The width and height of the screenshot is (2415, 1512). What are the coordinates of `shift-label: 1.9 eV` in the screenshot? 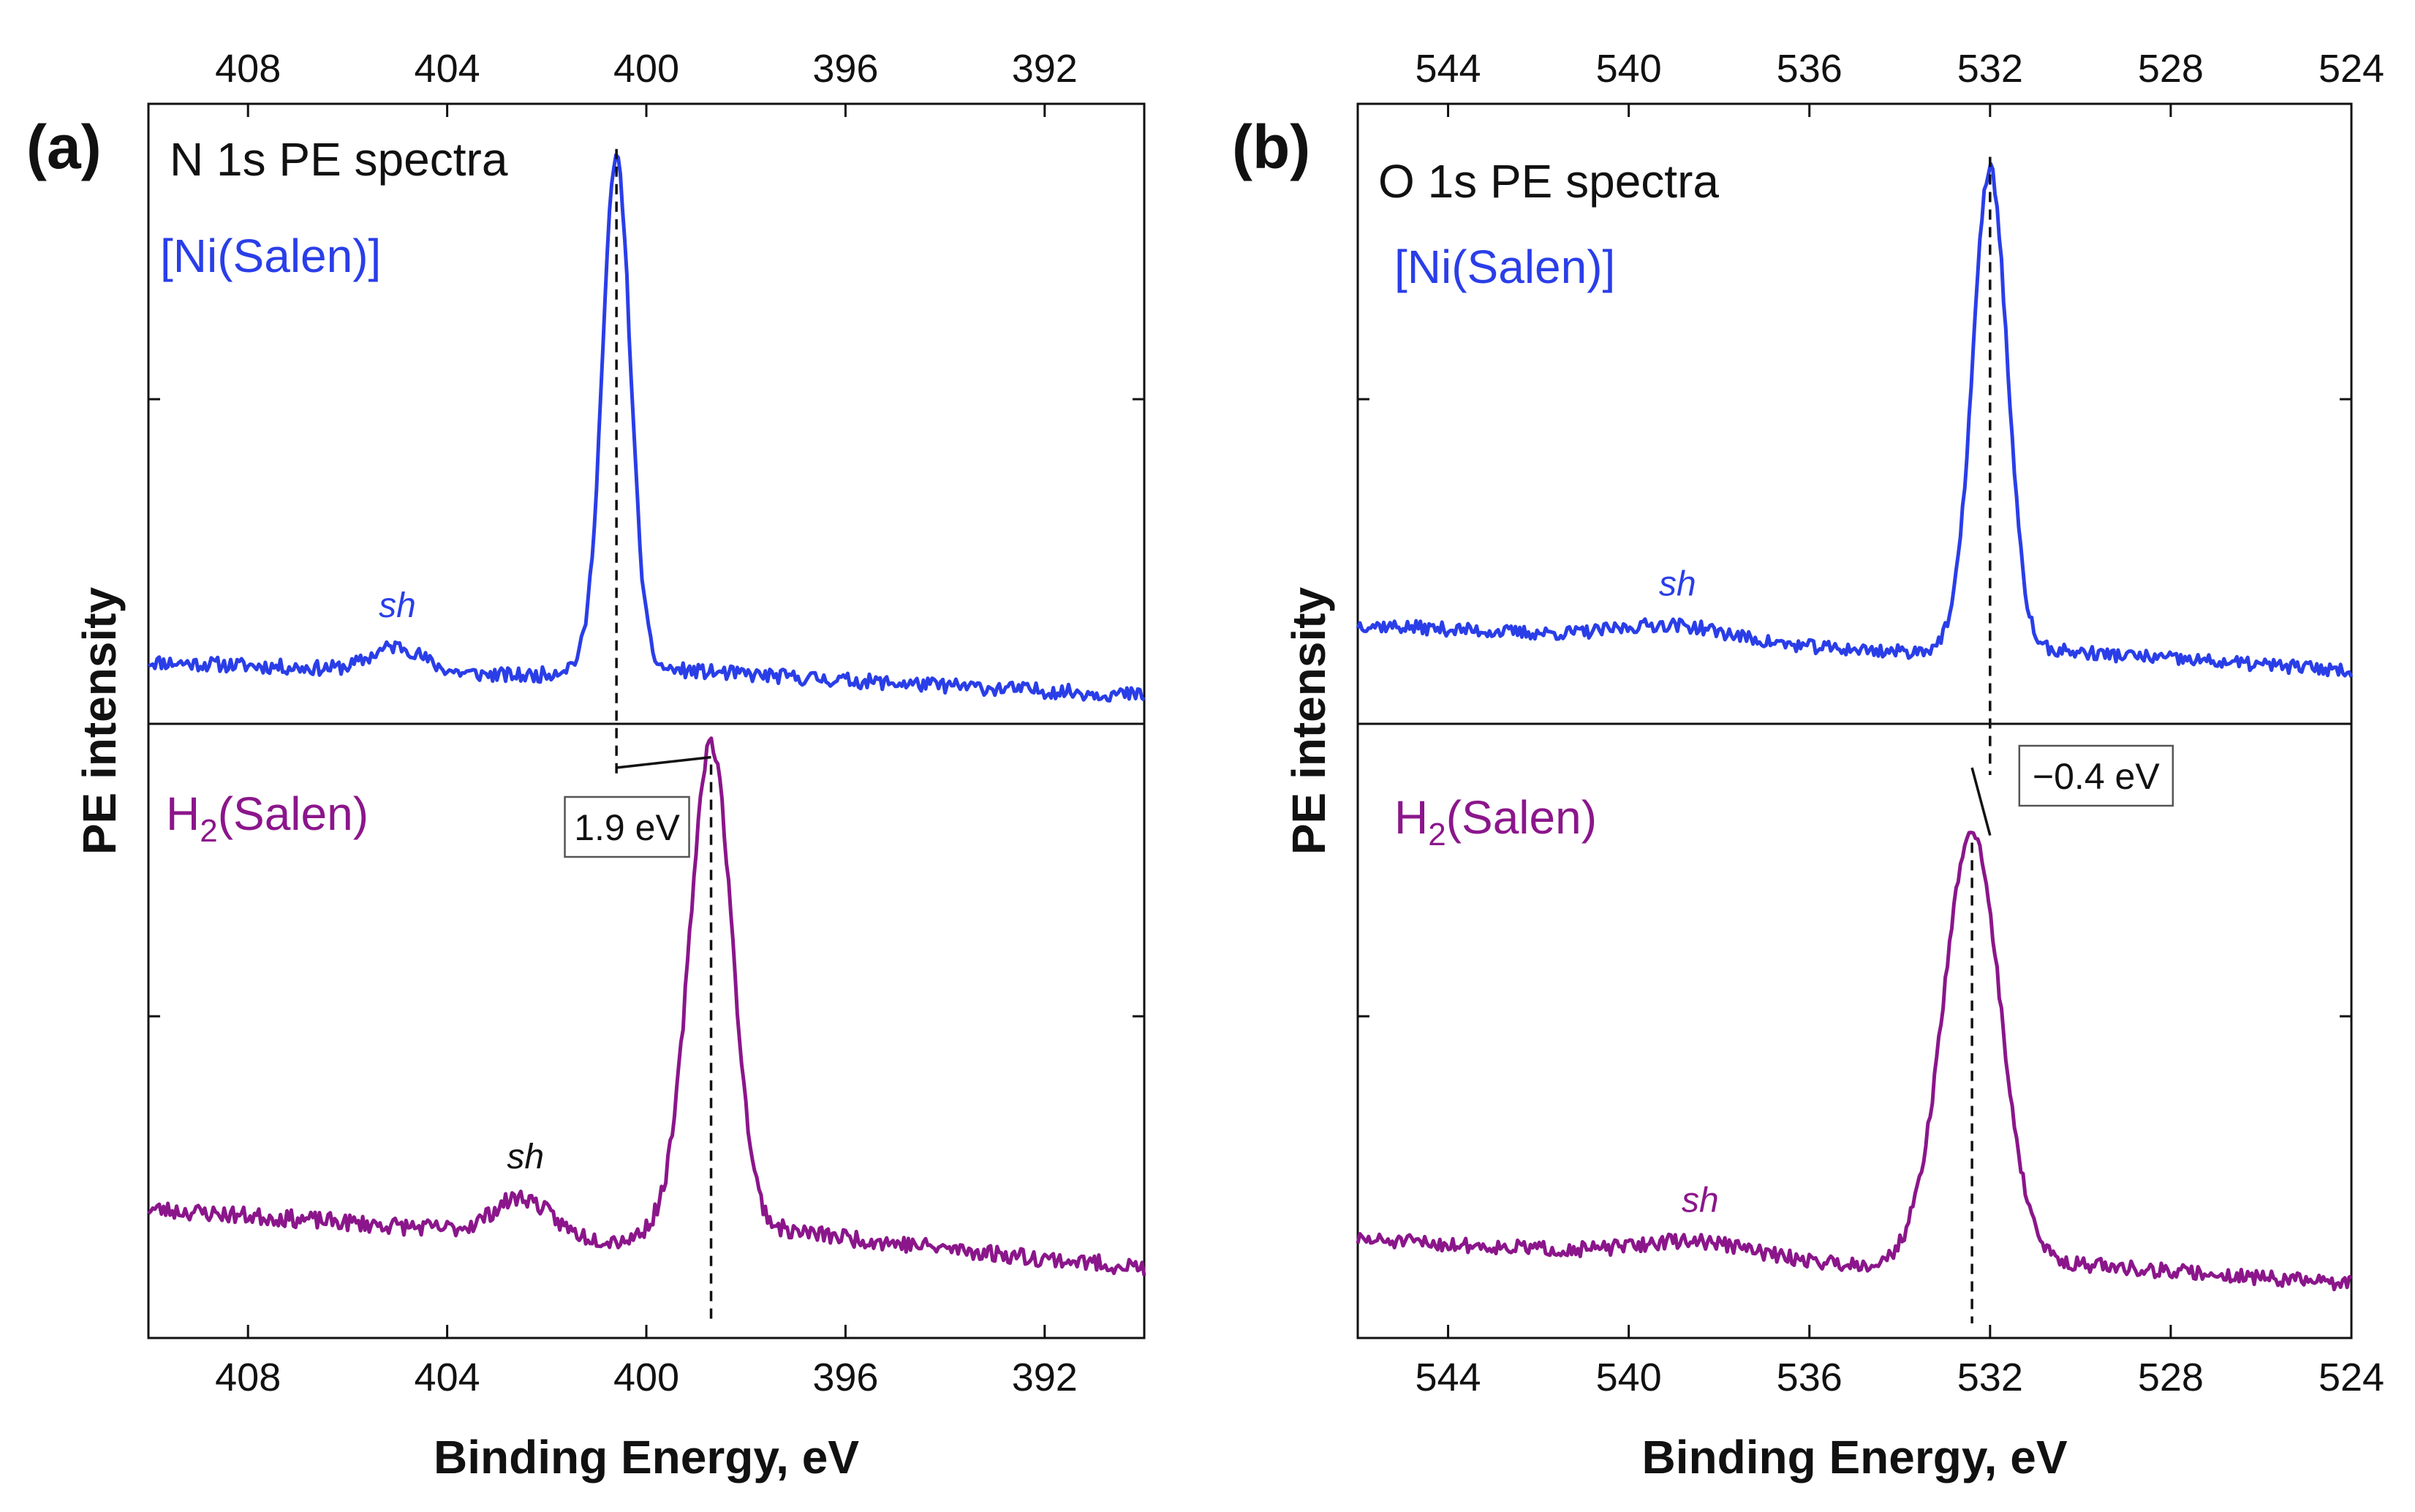 It's located at (627, 827).